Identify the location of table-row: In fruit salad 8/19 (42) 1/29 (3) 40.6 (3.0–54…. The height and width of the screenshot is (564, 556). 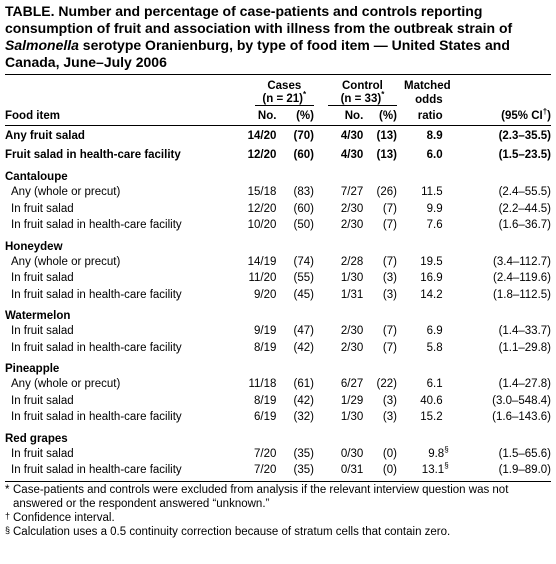
(278, 401).